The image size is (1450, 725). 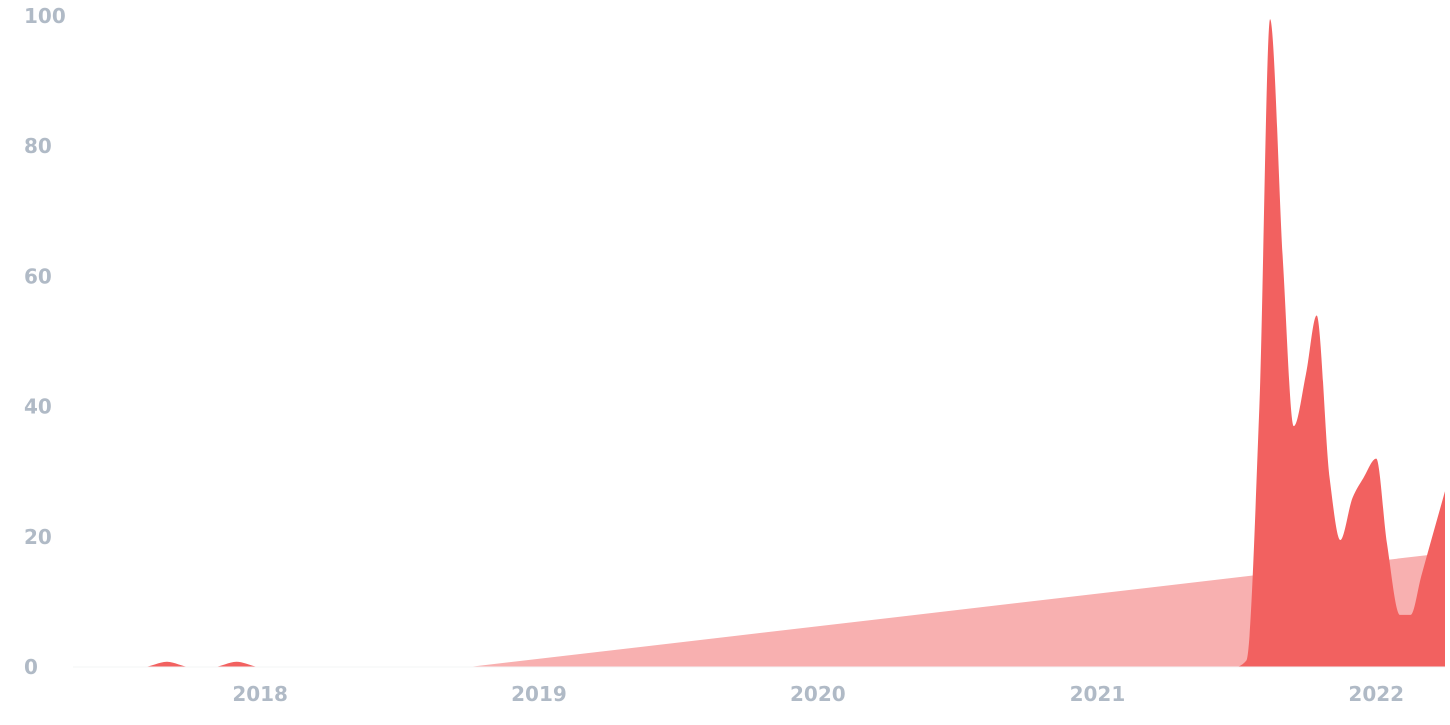 I want to click on x-tick-label: 2019, so click(x=539, y=694).